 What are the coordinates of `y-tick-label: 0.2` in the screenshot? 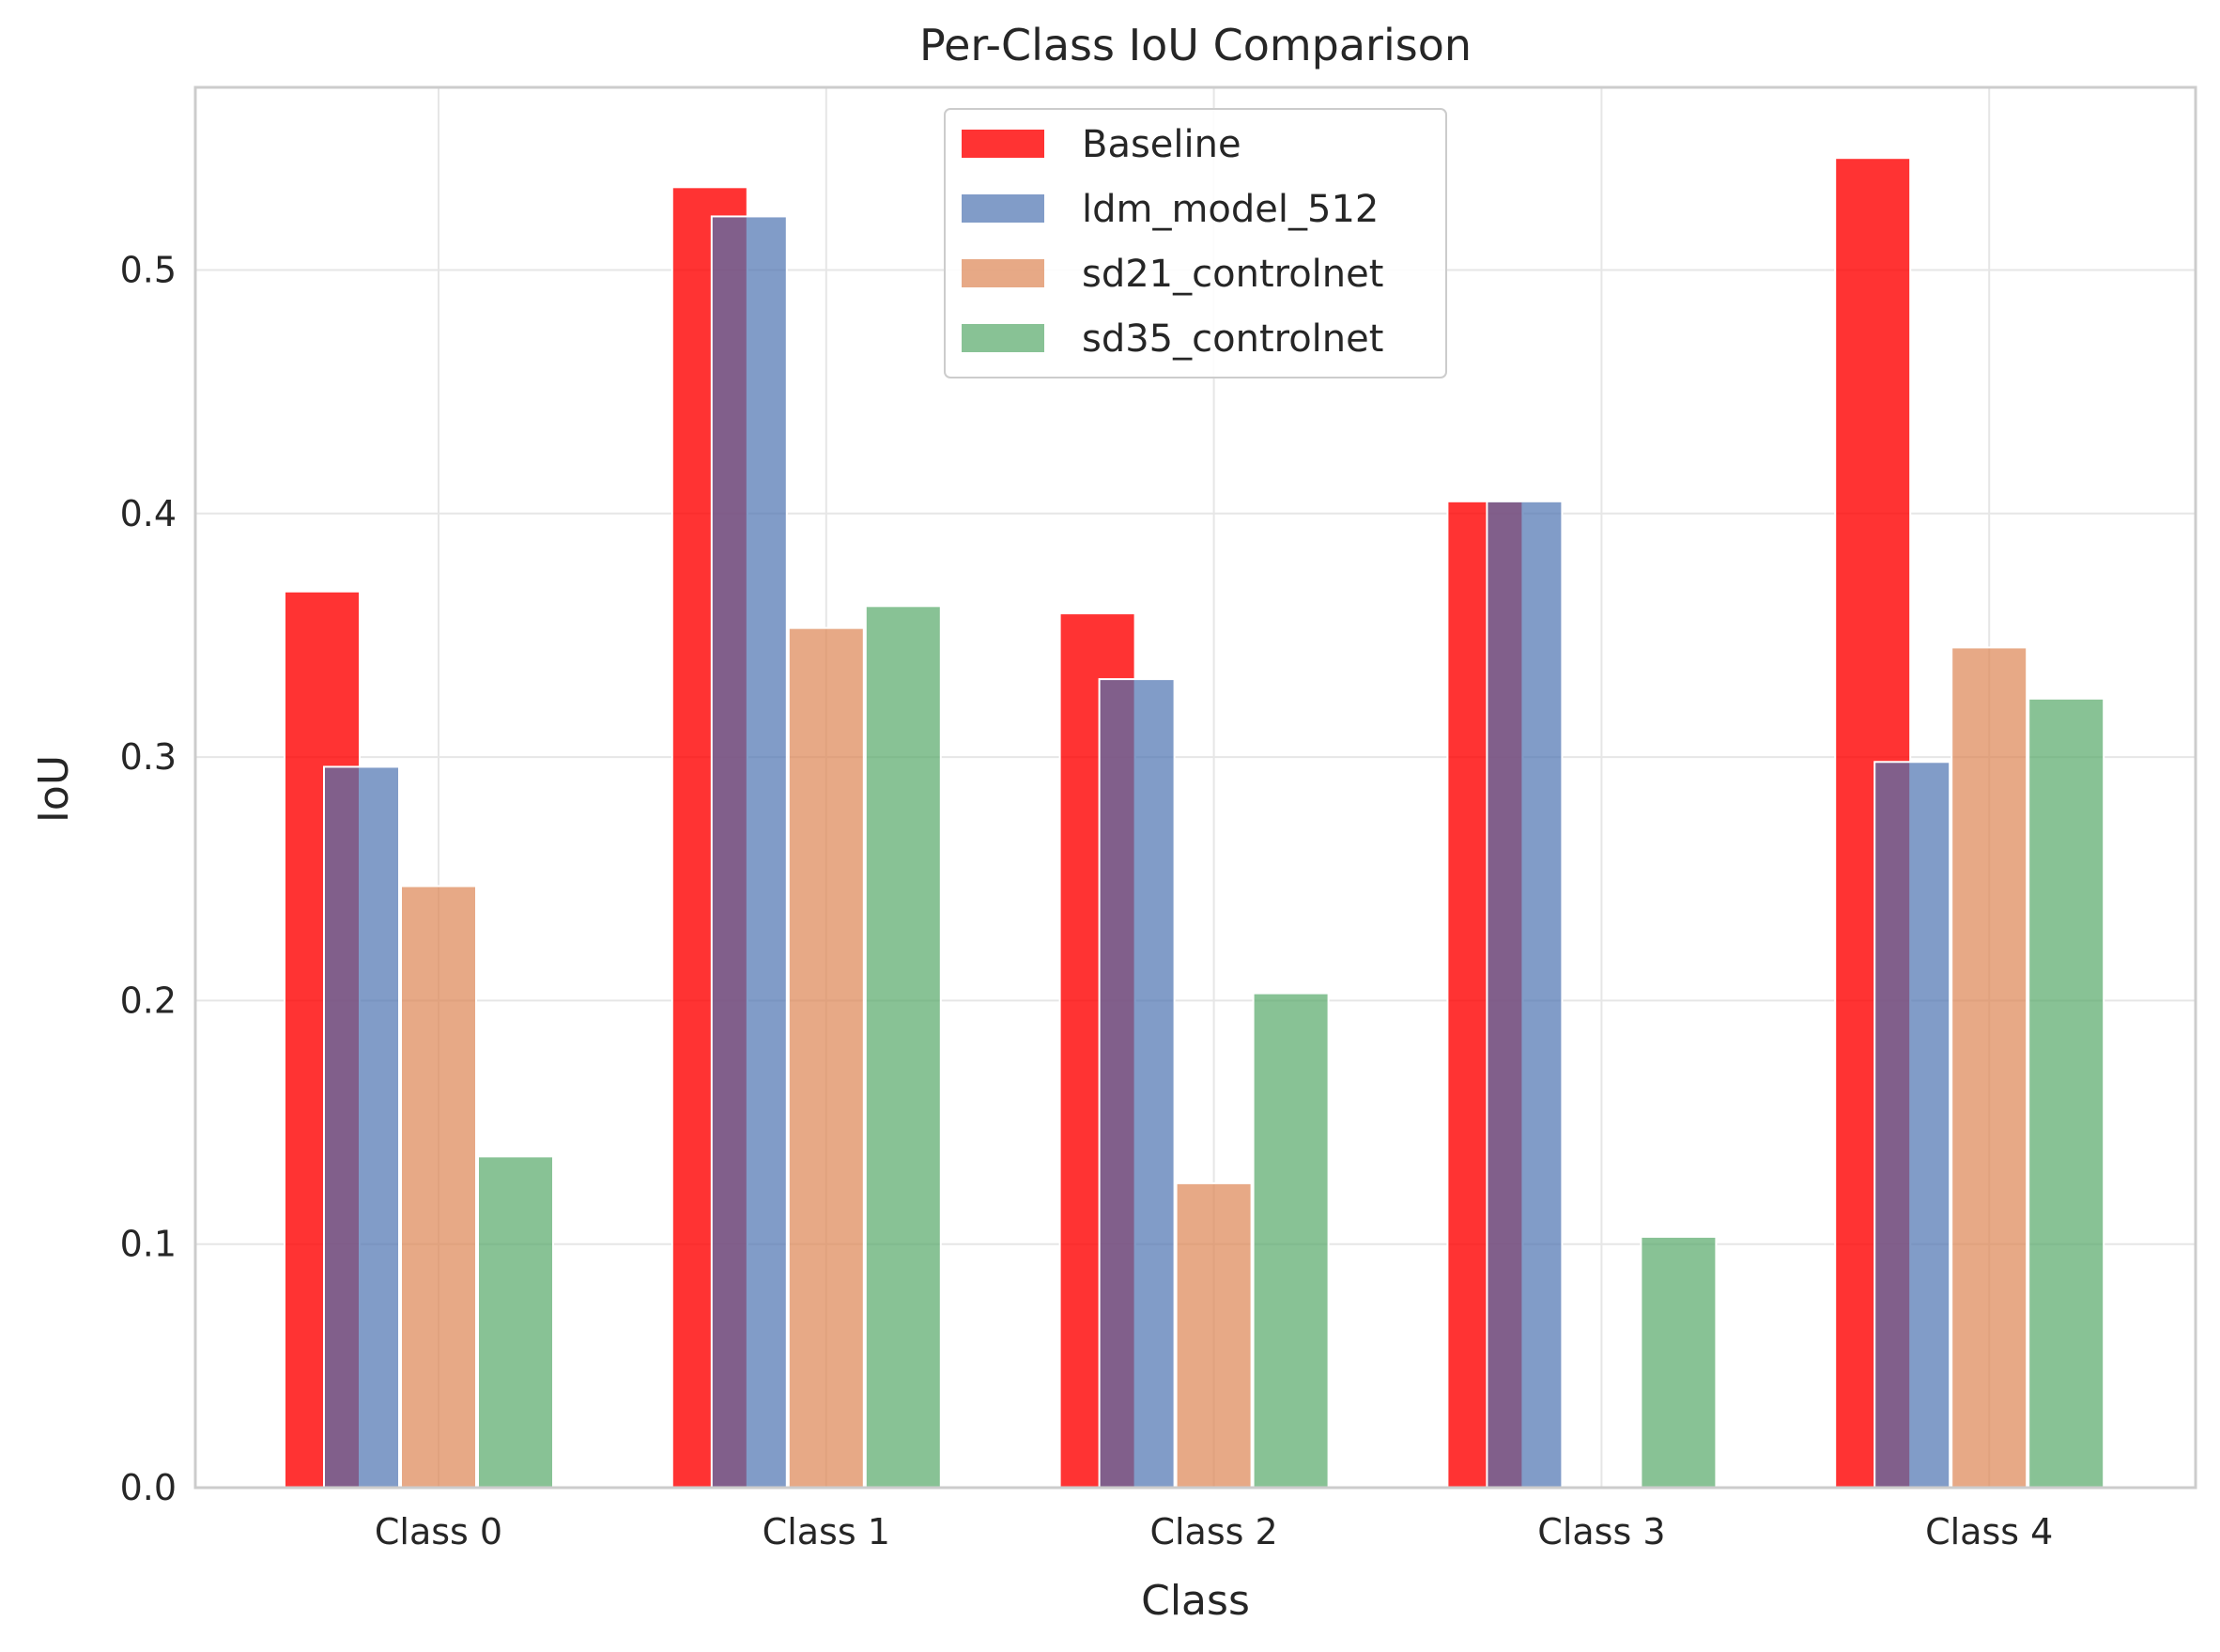 It's located at (148, 1000).